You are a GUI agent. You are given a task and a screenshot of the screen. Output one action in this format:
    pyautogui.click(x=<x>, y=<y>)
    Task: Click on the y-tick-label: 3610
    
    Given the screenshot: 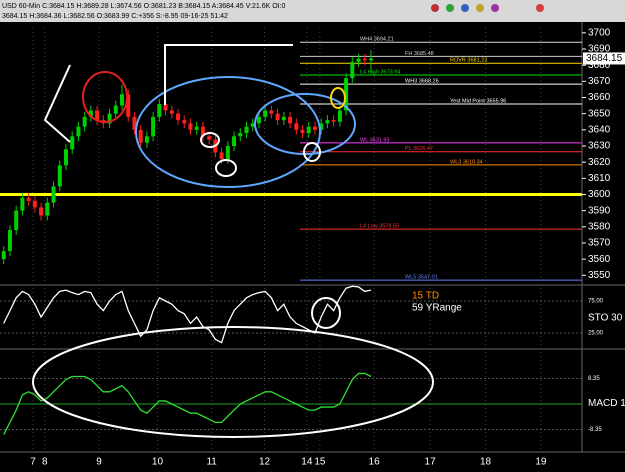 What is the action you would take?
    pyautogui.click(x=599, y=178)
    